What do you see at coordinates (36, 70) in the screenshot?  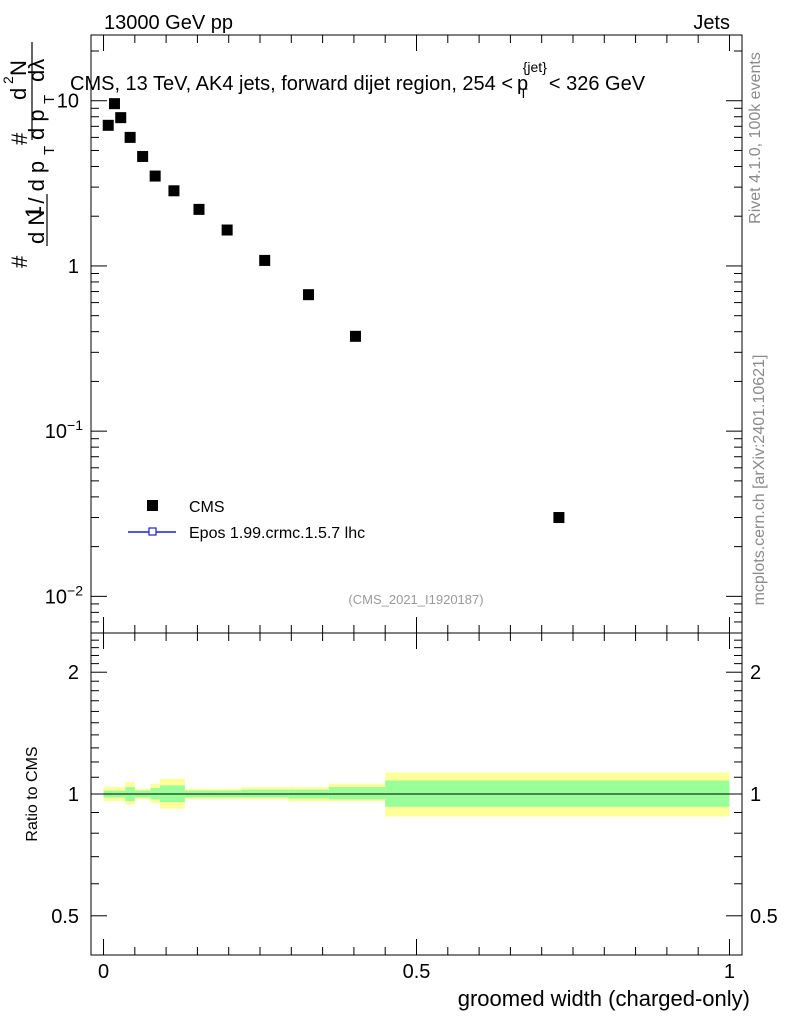 I see `ylabel-dlambda: dλ` at bounding box center [36, 70].